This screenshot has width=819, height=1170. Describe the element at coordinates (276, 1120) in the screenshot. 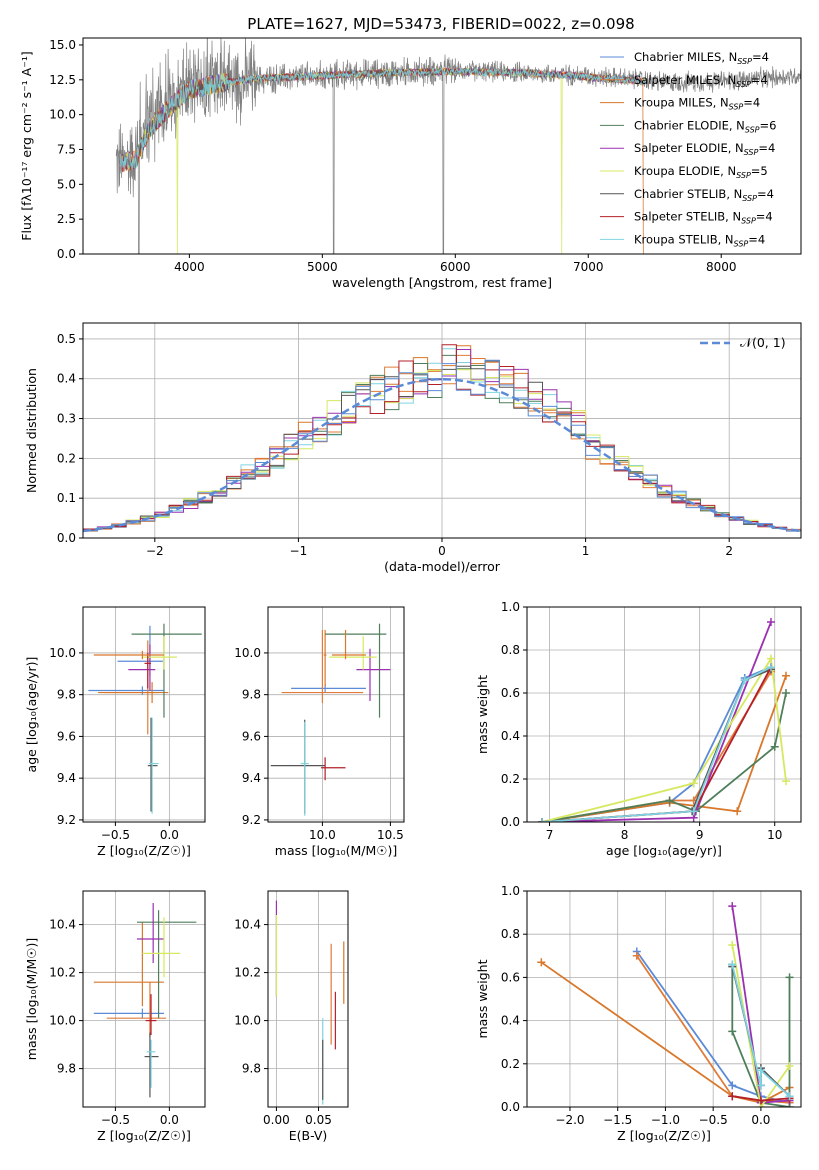

I see `x-tick-label: 0.00` at that location.